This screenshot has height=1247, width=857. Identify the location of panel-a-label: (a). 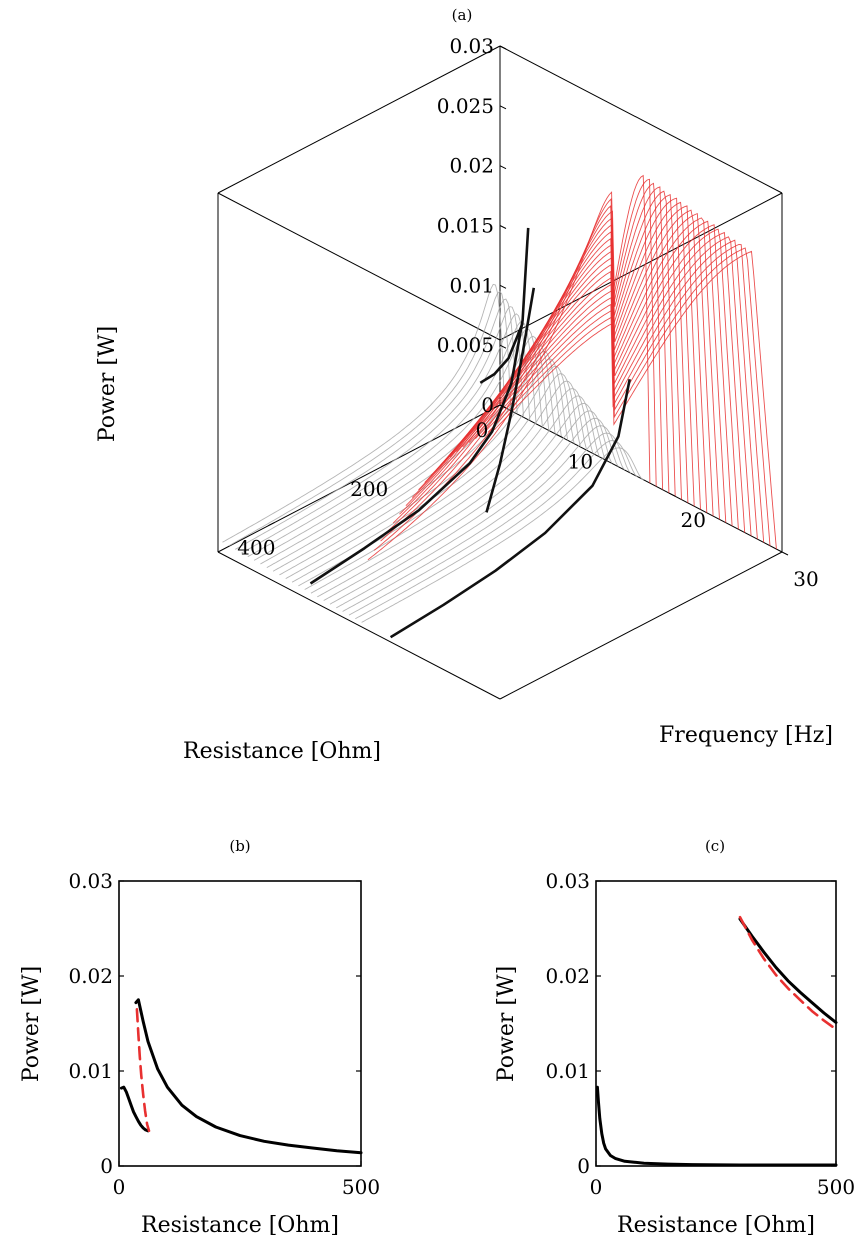
(462, 15).